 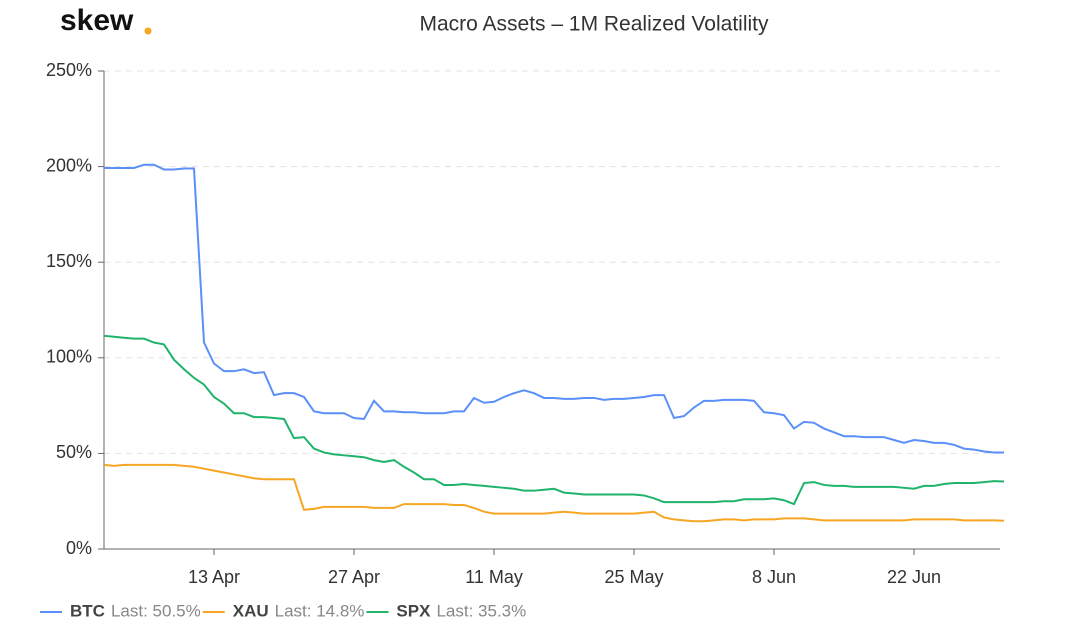 What do you see at coordinates (554, 493) in the screenshot?
I see `series-line` at bounding box center [554, 493].